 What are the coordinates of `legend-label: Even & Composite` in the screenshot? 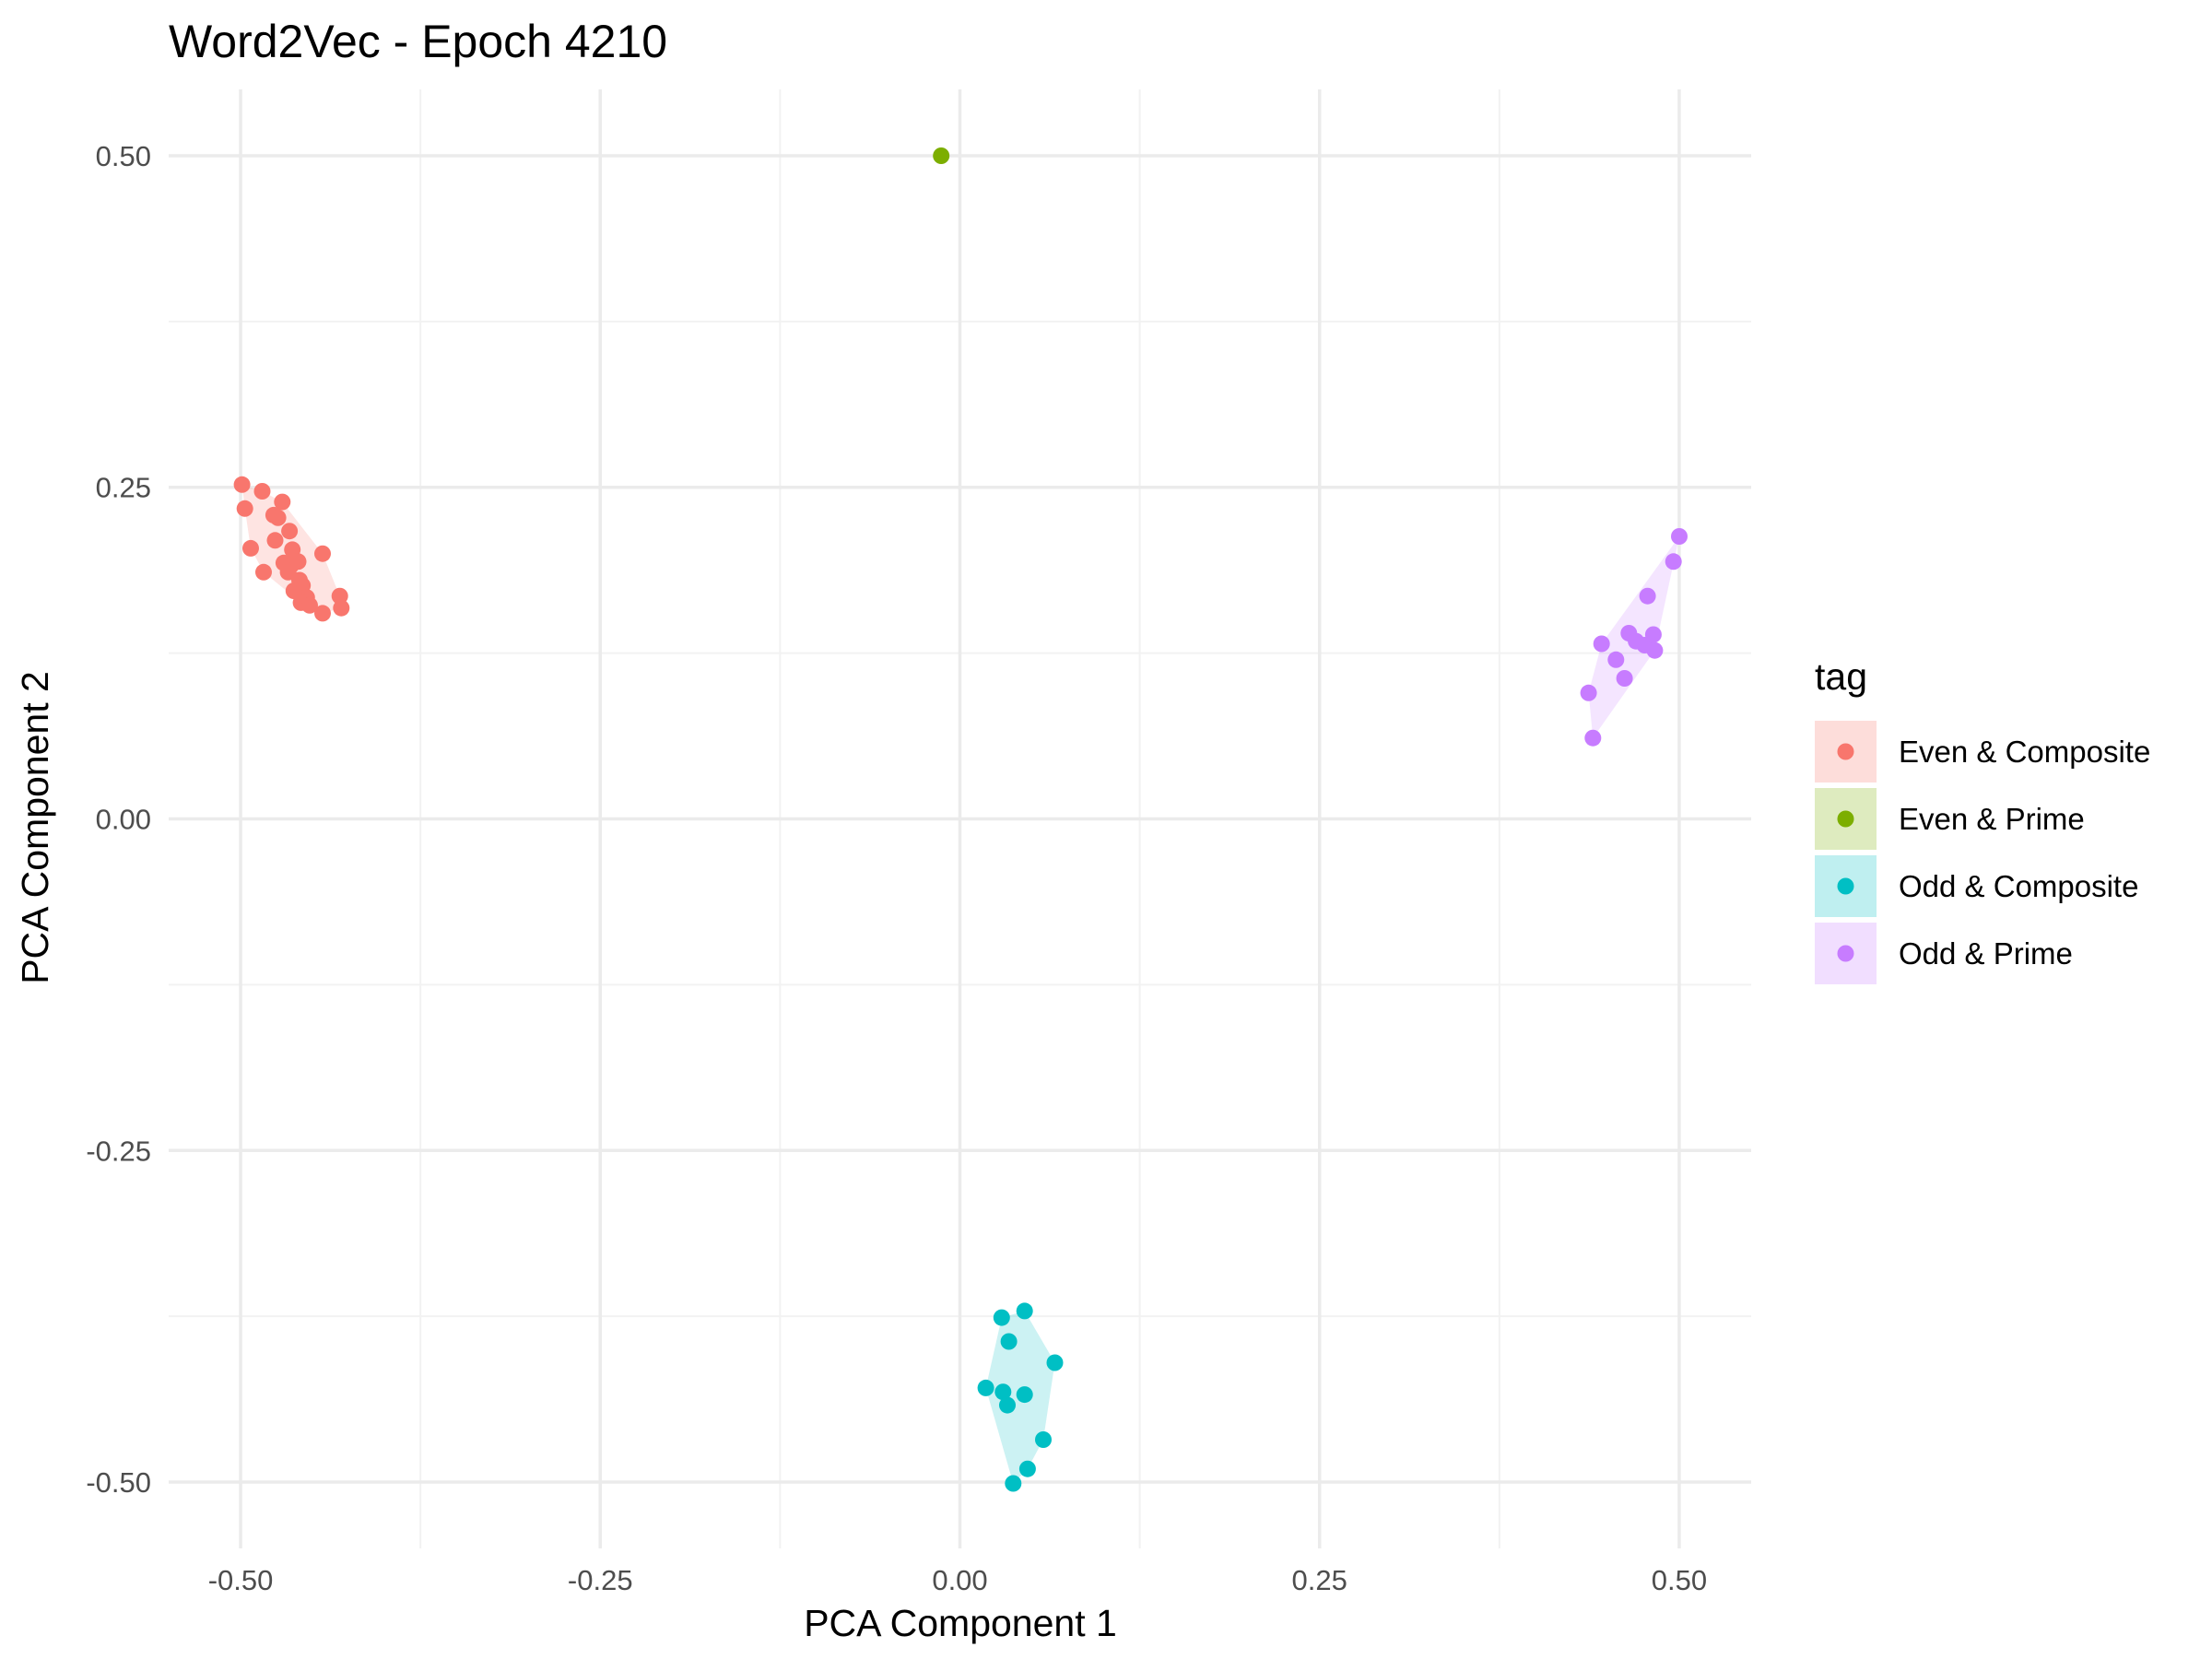 It's located at (2024, 752).